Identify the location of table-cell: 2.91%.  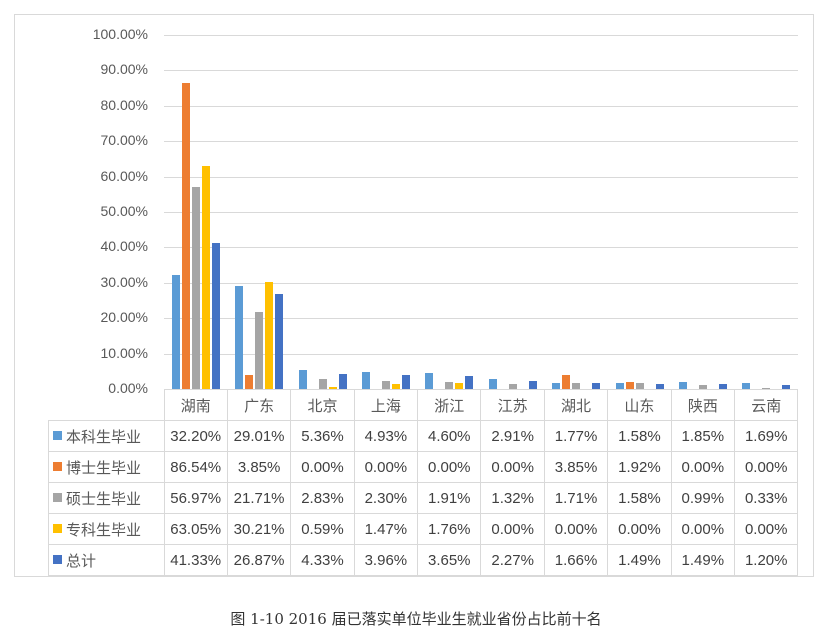
(512, 436).